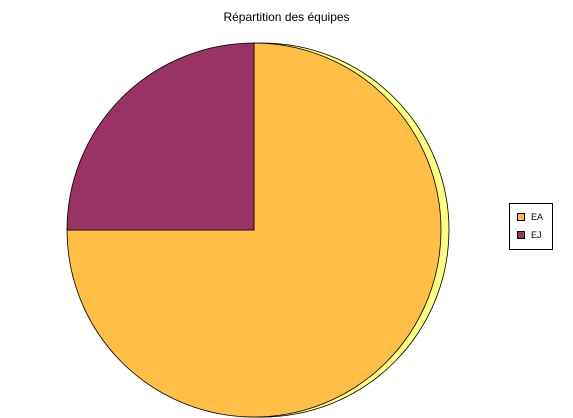  I want to click on legend-swatch-ea, so click(521, 217).